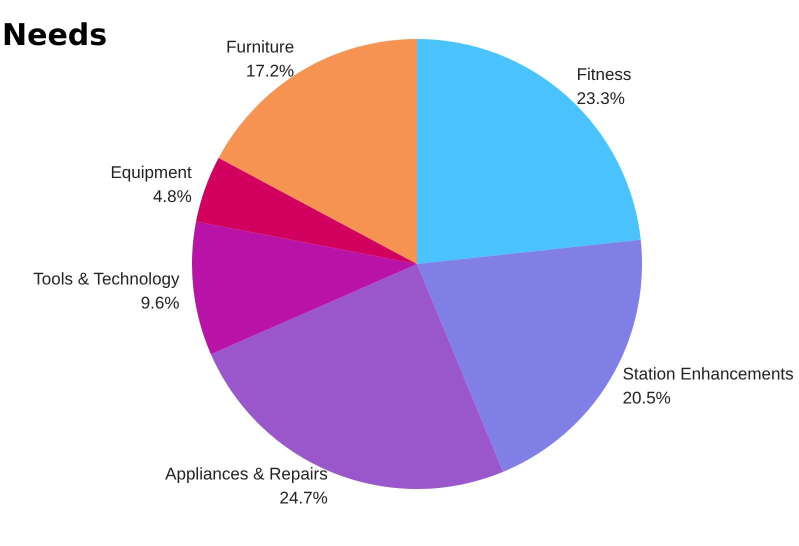 The height and width of the screenshot is (546, 799). I want to click on slice-label: Furniture, so click(260, 47).